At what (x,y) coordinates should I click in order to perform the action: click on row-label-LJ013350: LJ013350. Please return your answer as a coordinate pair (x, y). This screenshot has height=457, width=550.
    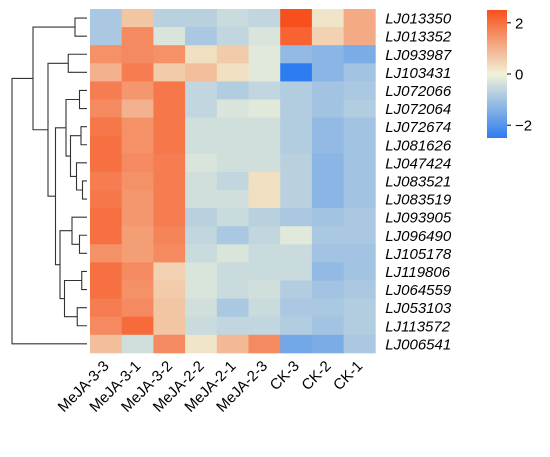
    Looking at the image, I should click on (418, 19).